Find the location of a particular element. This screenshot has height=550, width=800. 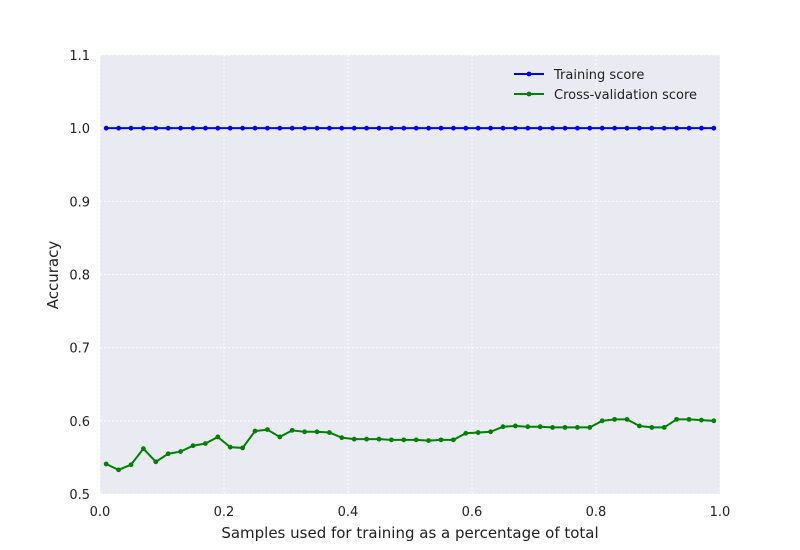

y-tick-label: 1.1 is located at coordinates (79, 56).